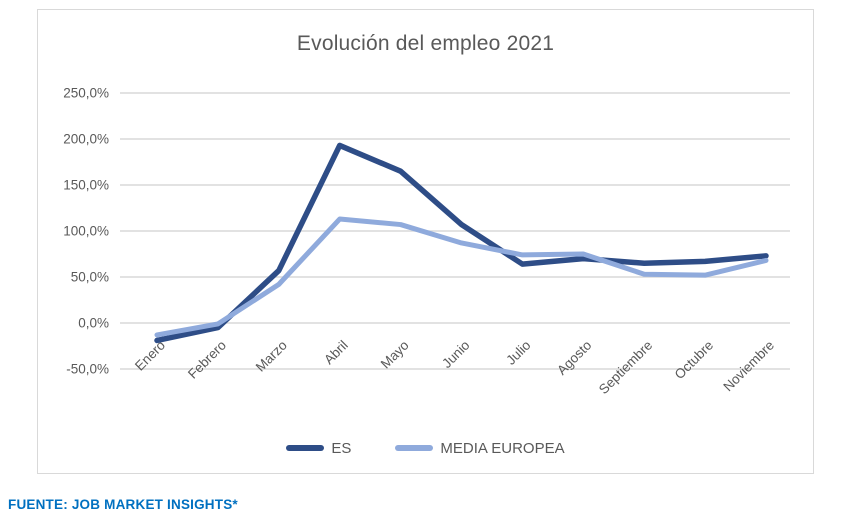  Describe the element at coordinates (93, 323) in the screenshot. I see `y-axis-label: 0,0%` at that location.